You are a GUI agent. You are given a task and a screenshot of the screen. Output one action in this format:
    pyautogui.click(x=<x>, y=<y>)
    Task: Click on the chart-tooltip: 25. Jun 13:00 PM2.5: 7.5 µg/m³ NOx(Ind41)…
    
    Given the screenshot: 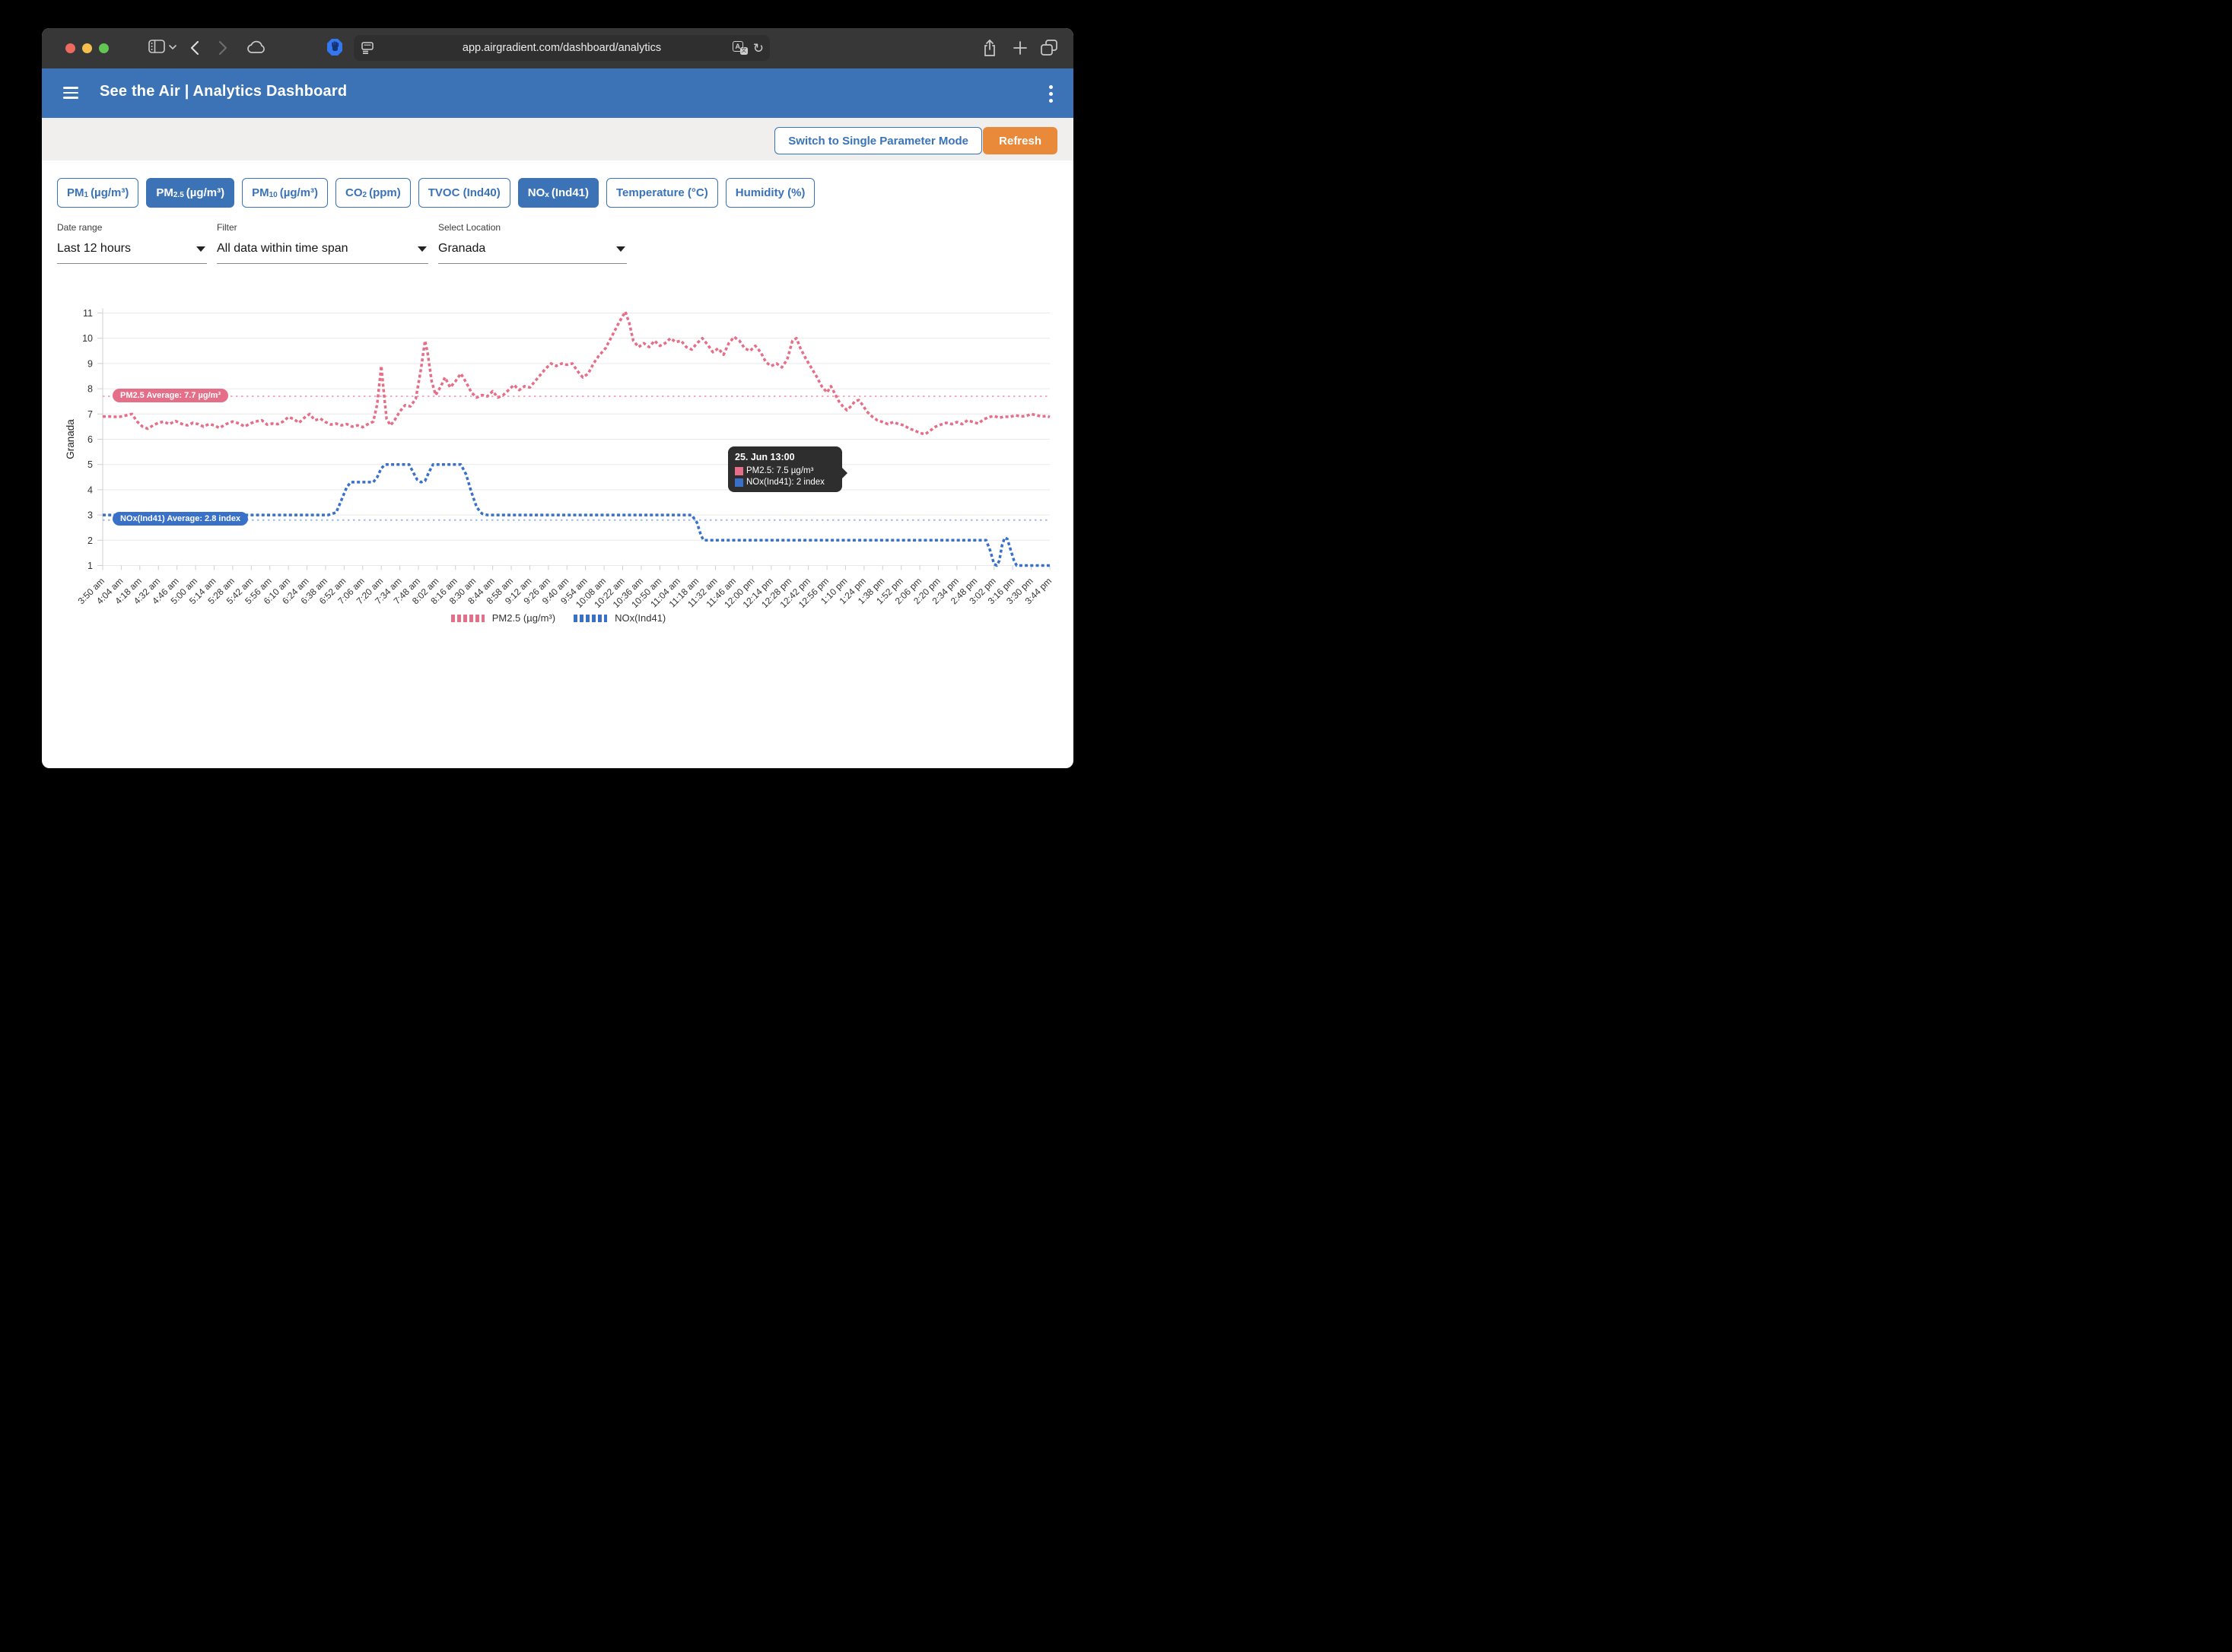 What is the action you would take?
    pyautogui.click(x=787, y=469)
    